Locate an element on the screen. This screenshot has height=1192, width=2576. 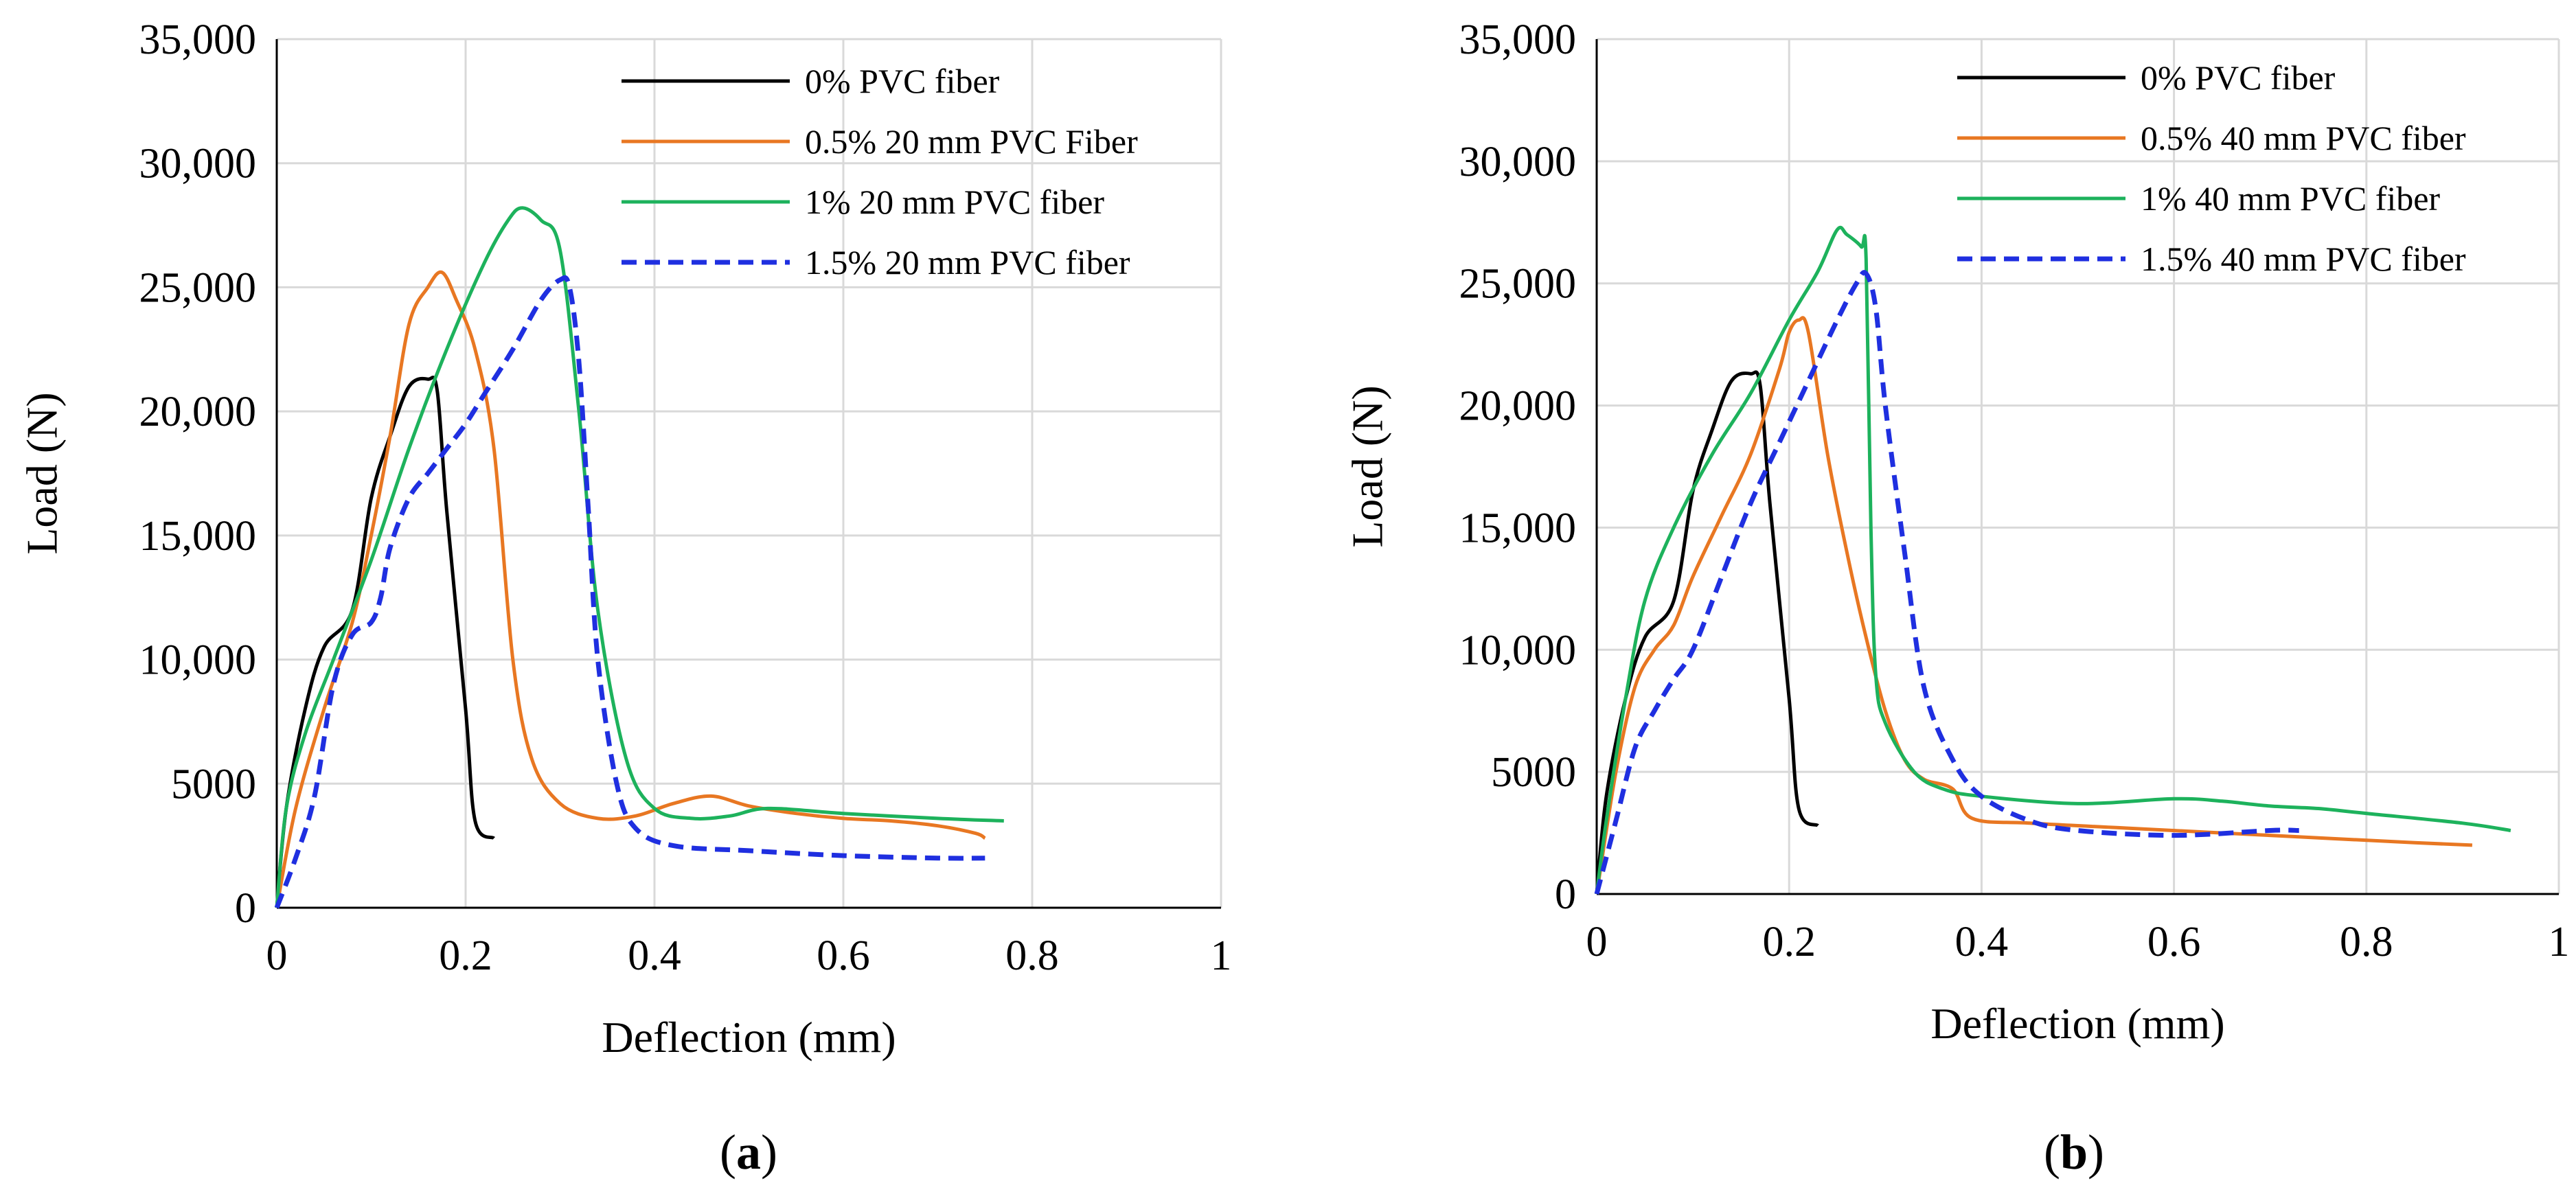
series-line-1-5-40-mm-pvc-fiber is located at coordinates (1946, 582).